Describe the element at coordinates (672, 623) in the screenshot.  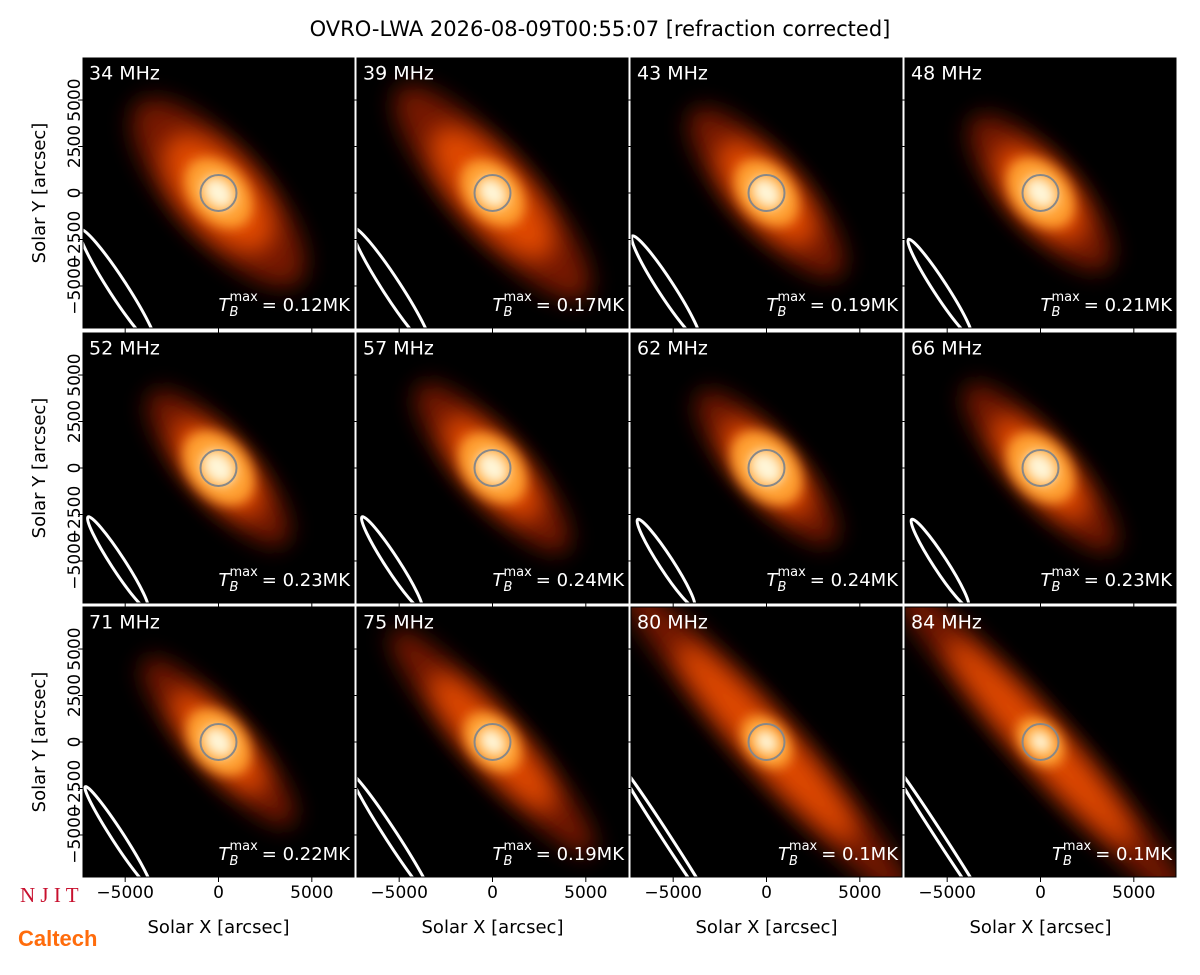
I see `frequency-label: 80 MHz` at that location.